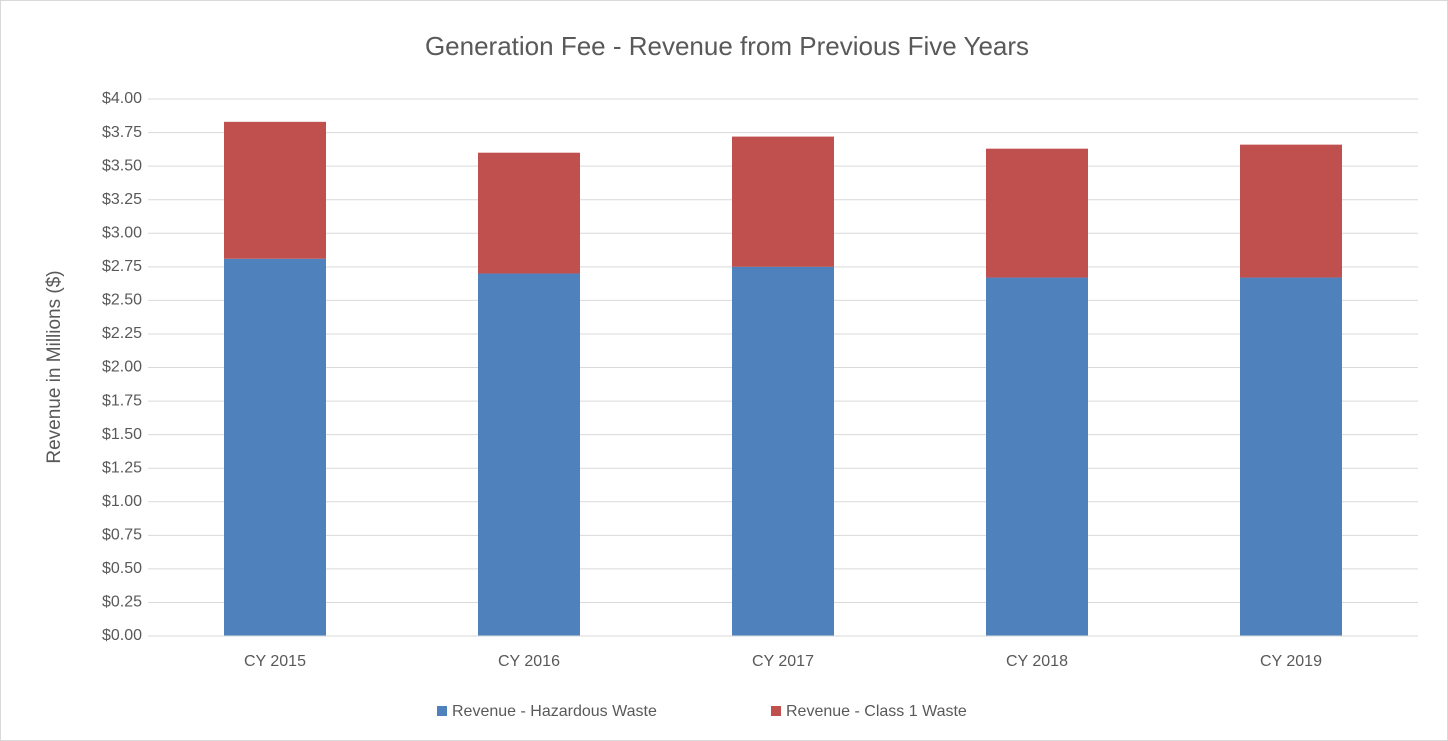 This screenshot has height=741, width=1448. I want to click on x-tick-label: CY 2019, so click(1291, 661).